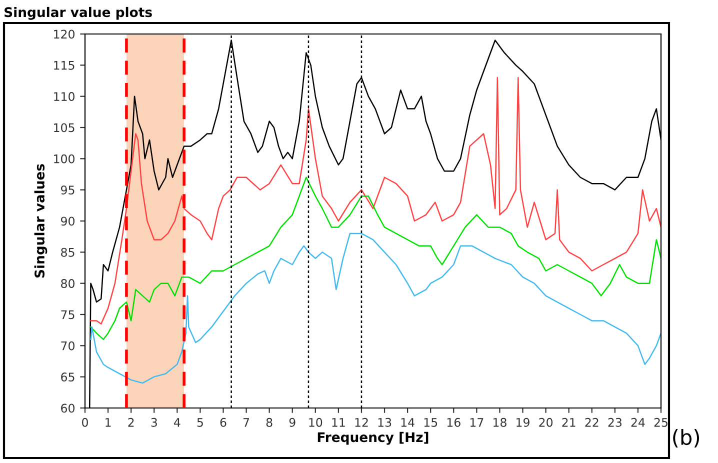 This screenshot has width=718, height=463. Describe the element at coordinates (569, 422) in the screenshot. I see `x-tick-label: 21` at that location.